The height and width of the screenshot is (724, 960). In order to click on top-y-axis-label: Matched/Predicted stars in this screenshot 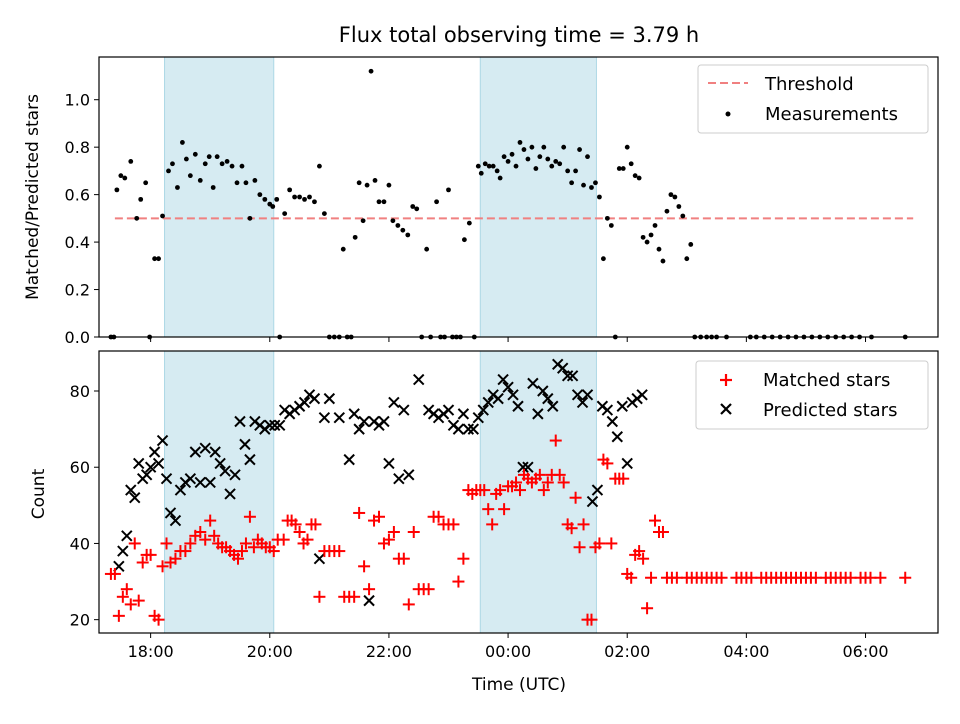, I will do `click(33, 197)`.